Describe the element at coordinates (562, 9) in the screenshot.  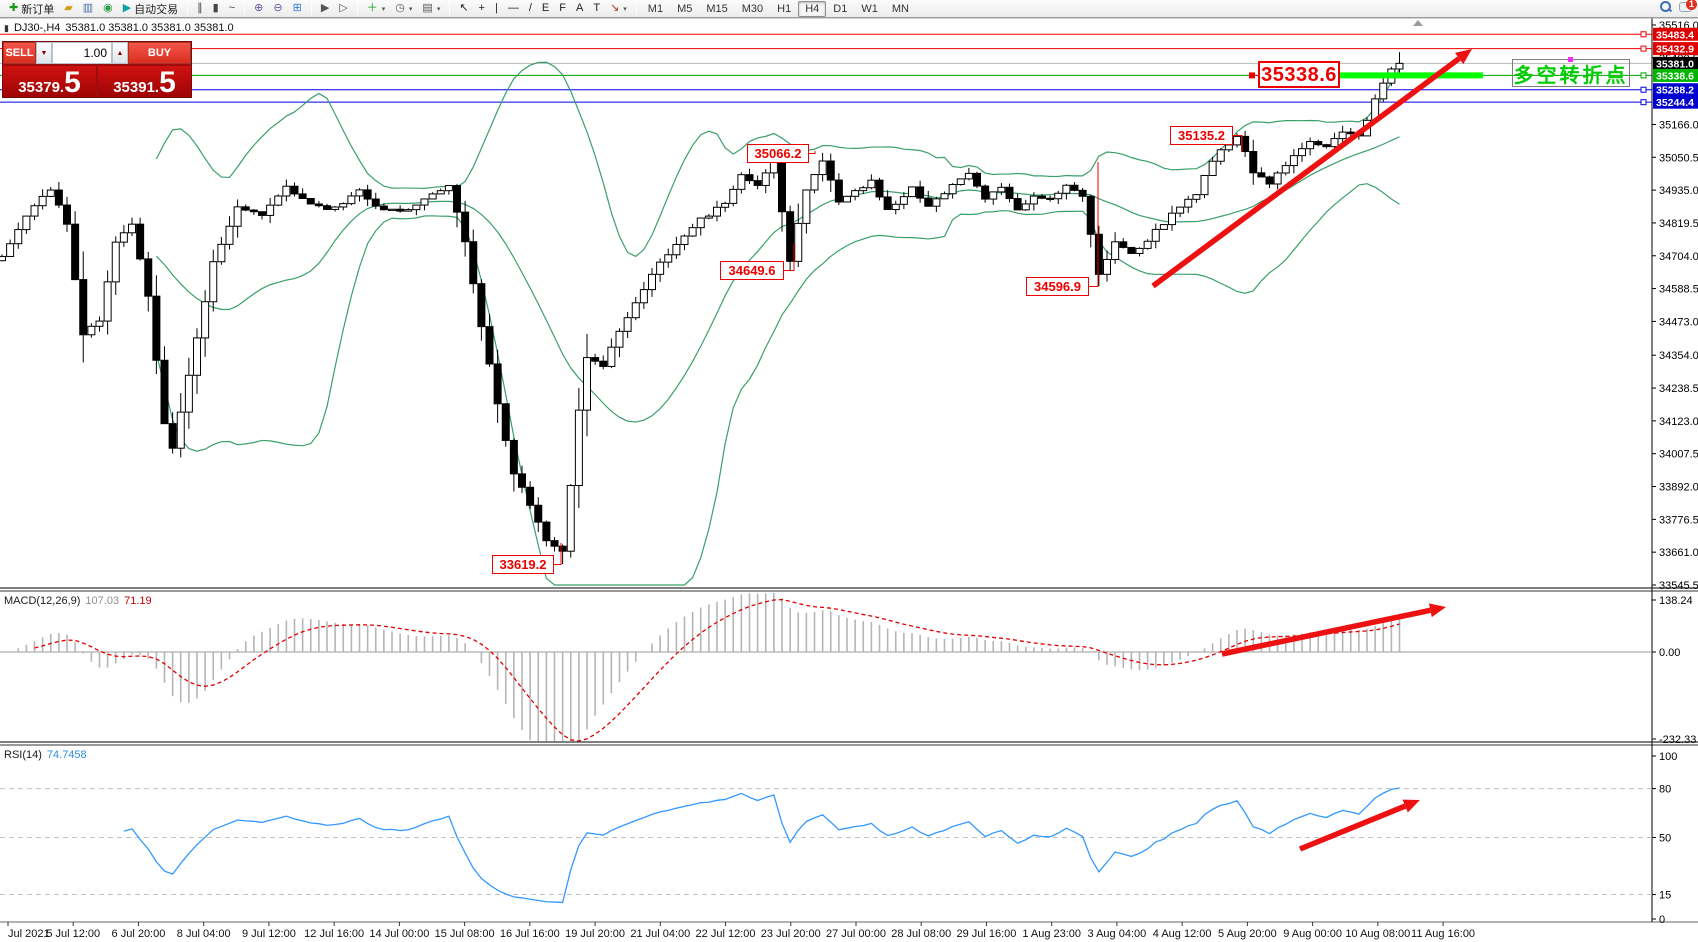
I see `fibonacci-button: F` at that location.